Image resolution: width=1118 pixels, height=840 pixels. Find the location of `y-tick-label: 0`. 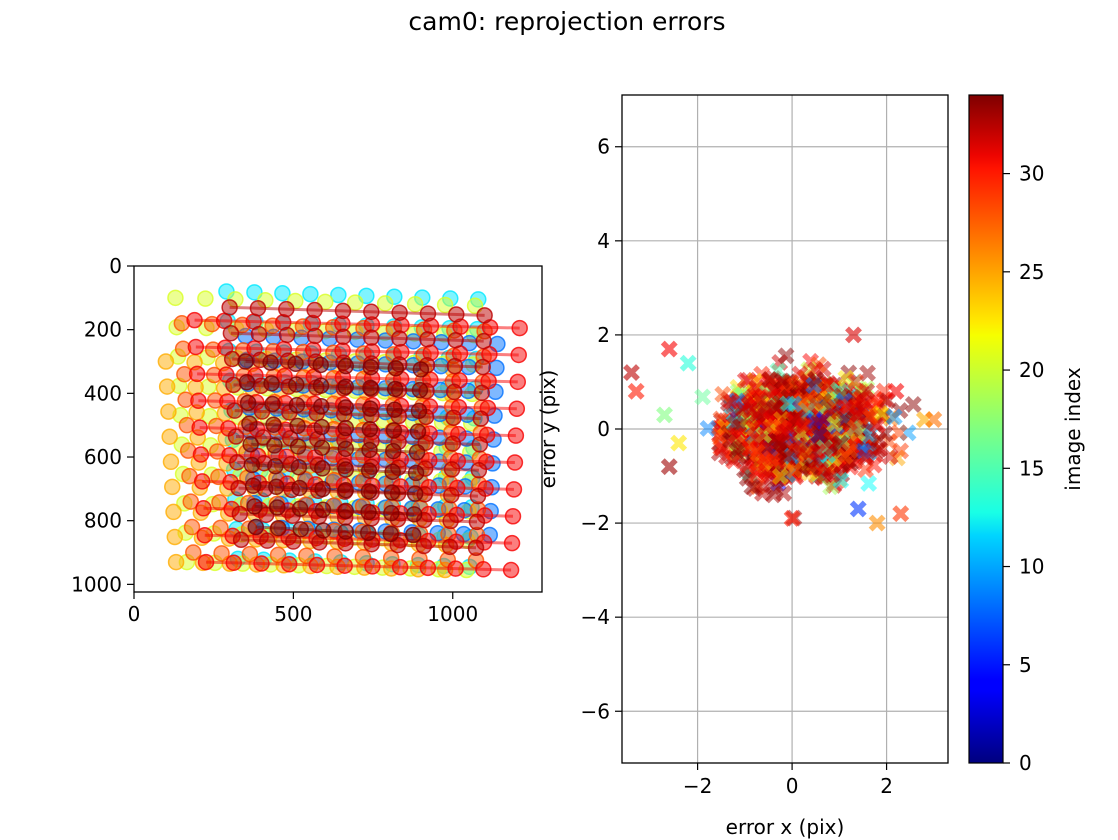

y-tick-label: 0 is located at coordinates (603, 429).